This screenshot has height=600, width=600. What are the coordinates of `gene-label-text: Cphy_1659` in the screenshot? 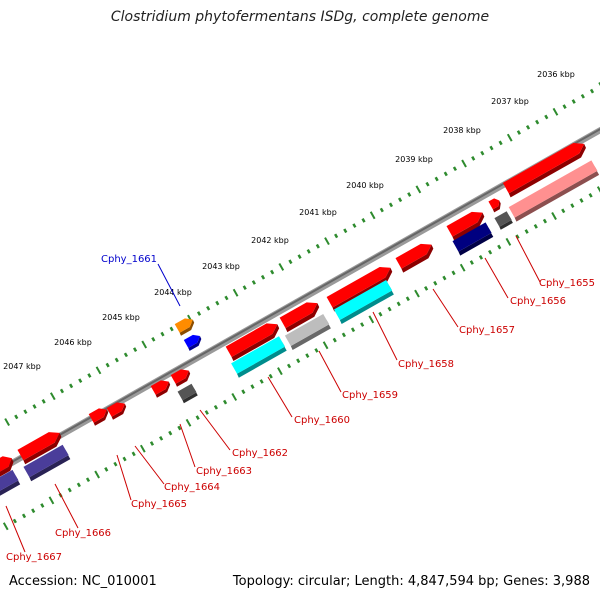 It's located at (370, 395).